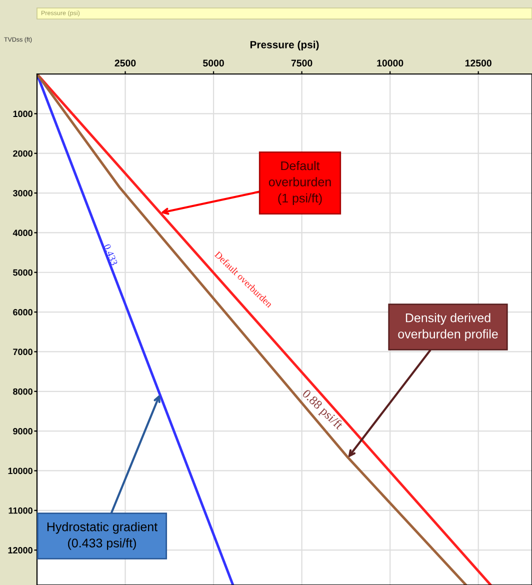 This screenshot has width=532, height=585. I want to click on y-tick-label: 7000, so click(22, 352).